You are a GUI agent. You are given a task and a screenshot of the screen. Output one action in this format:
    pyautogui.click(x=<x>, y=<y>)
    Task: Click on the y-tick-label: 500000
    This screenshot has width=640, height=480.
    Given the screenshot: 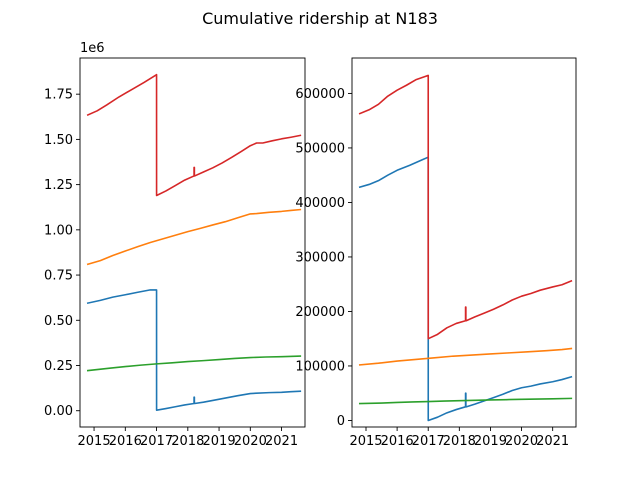 What is the action you would take?
    pyautogui.click(x=320, y=148)
    